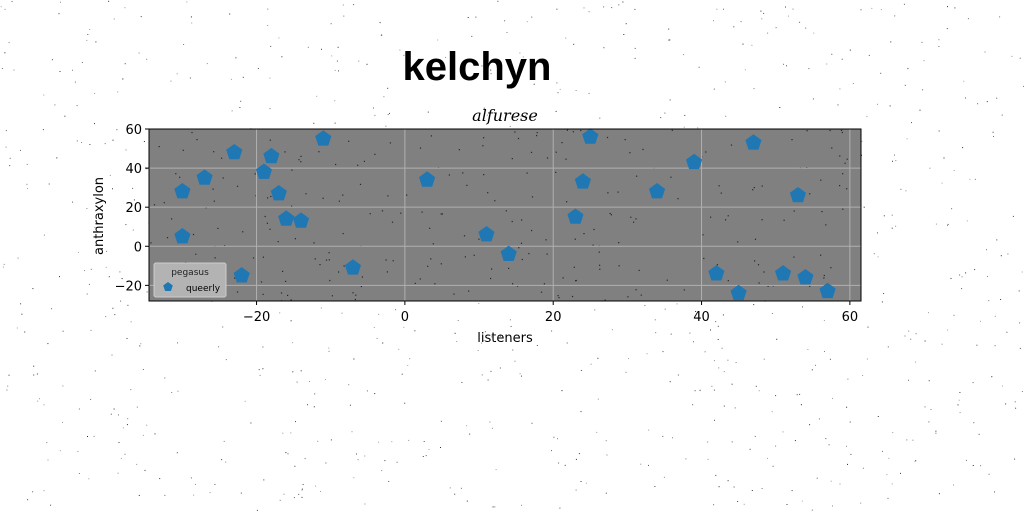 This screenshot has width=1024, height=512. I want to click on x-tick-label: 60, so click(850, 317).